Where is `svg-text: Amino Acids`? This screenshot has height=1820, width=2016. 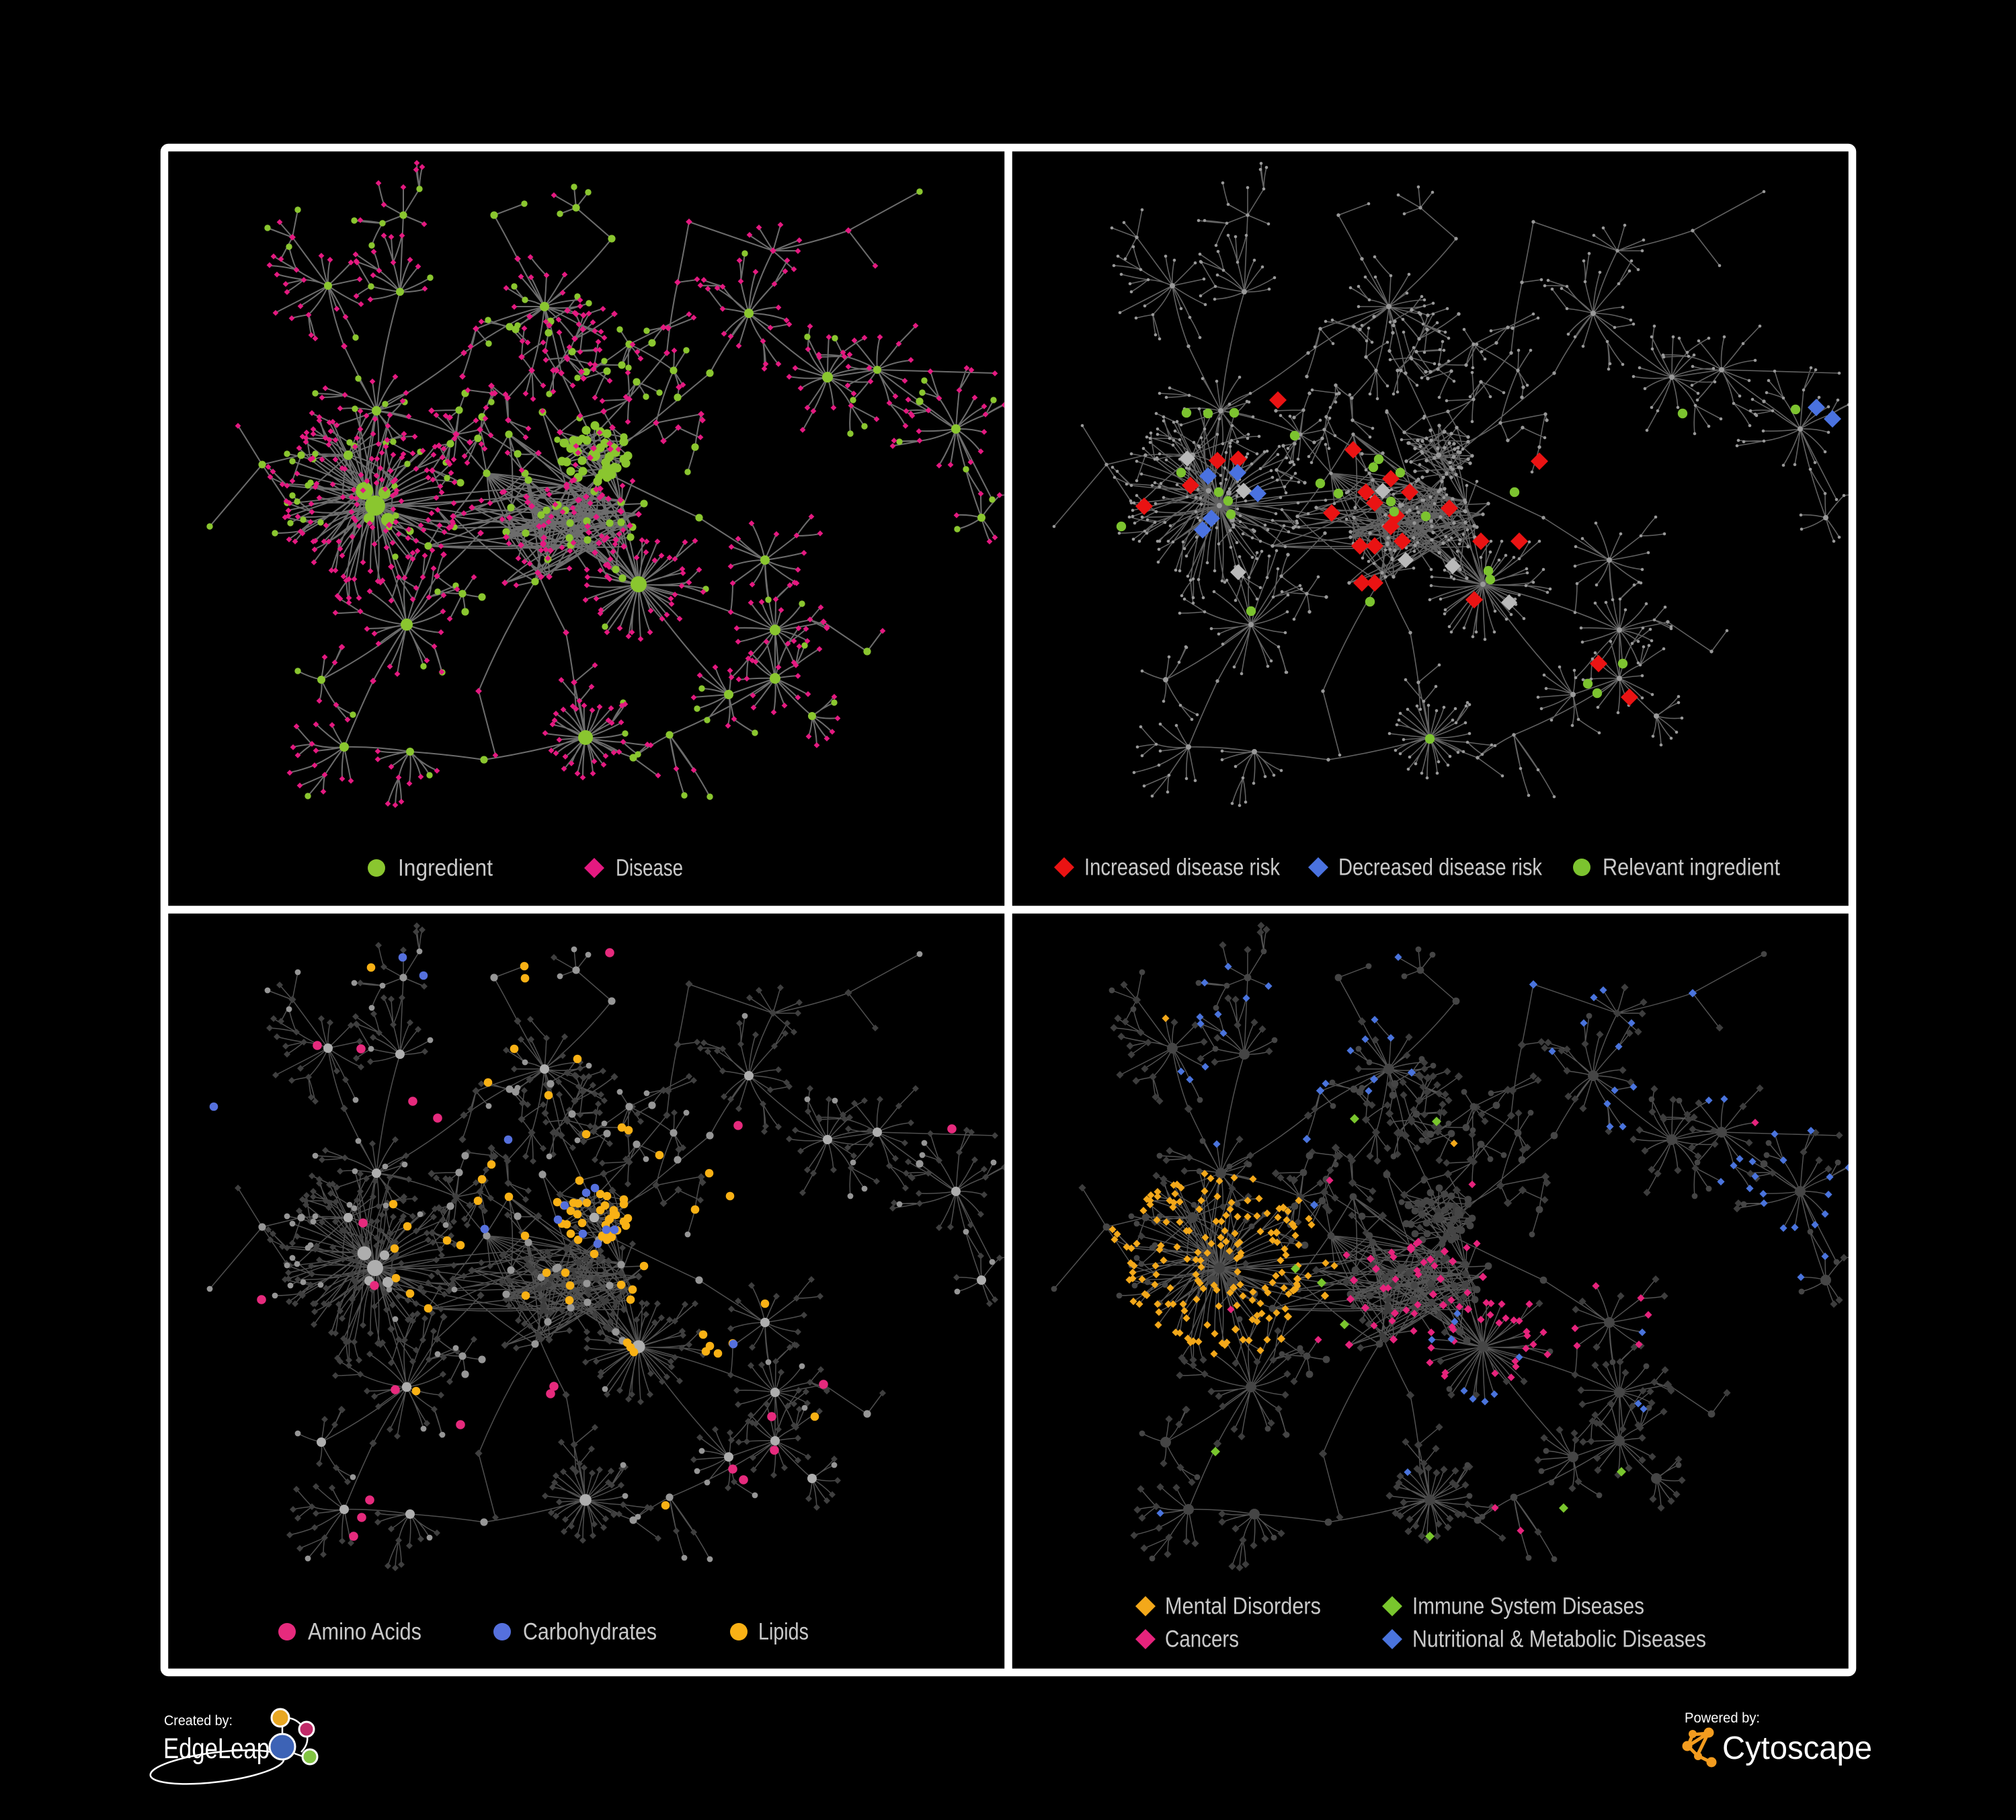
svg-text: Amino Acids is located at coordinates (364, 1632).